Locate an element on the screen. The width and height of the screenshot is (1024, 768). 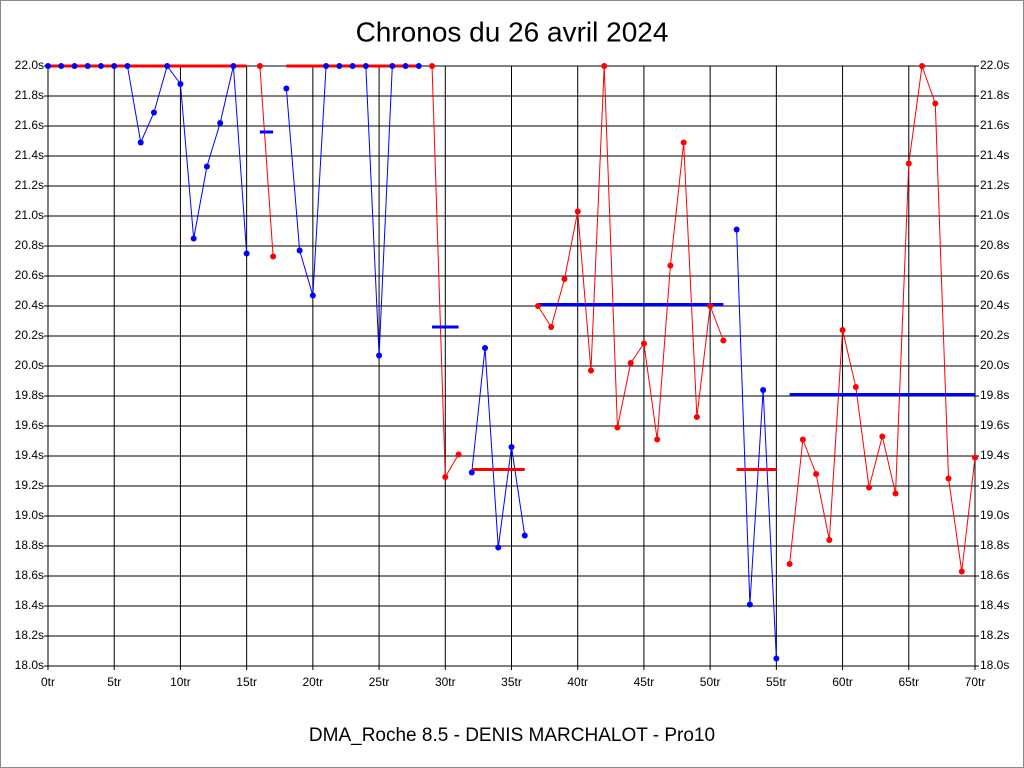
y-tick-label: 19.4s is located at coordinates (29, 455).